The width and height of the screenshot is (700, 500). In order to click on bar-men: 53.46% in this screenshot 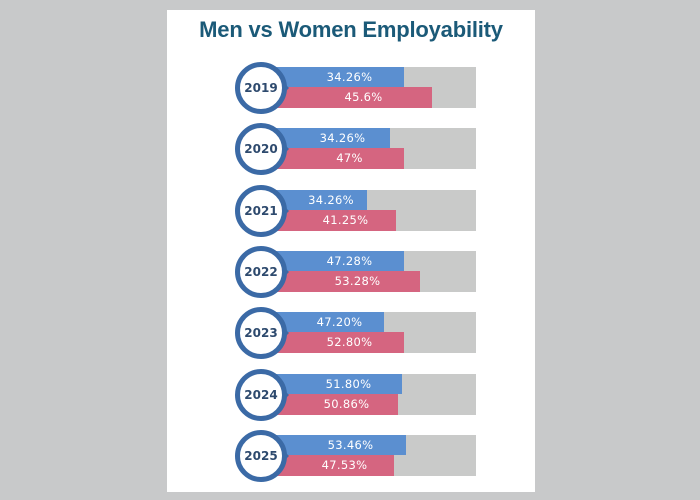, I will do `click(340, 444)`.